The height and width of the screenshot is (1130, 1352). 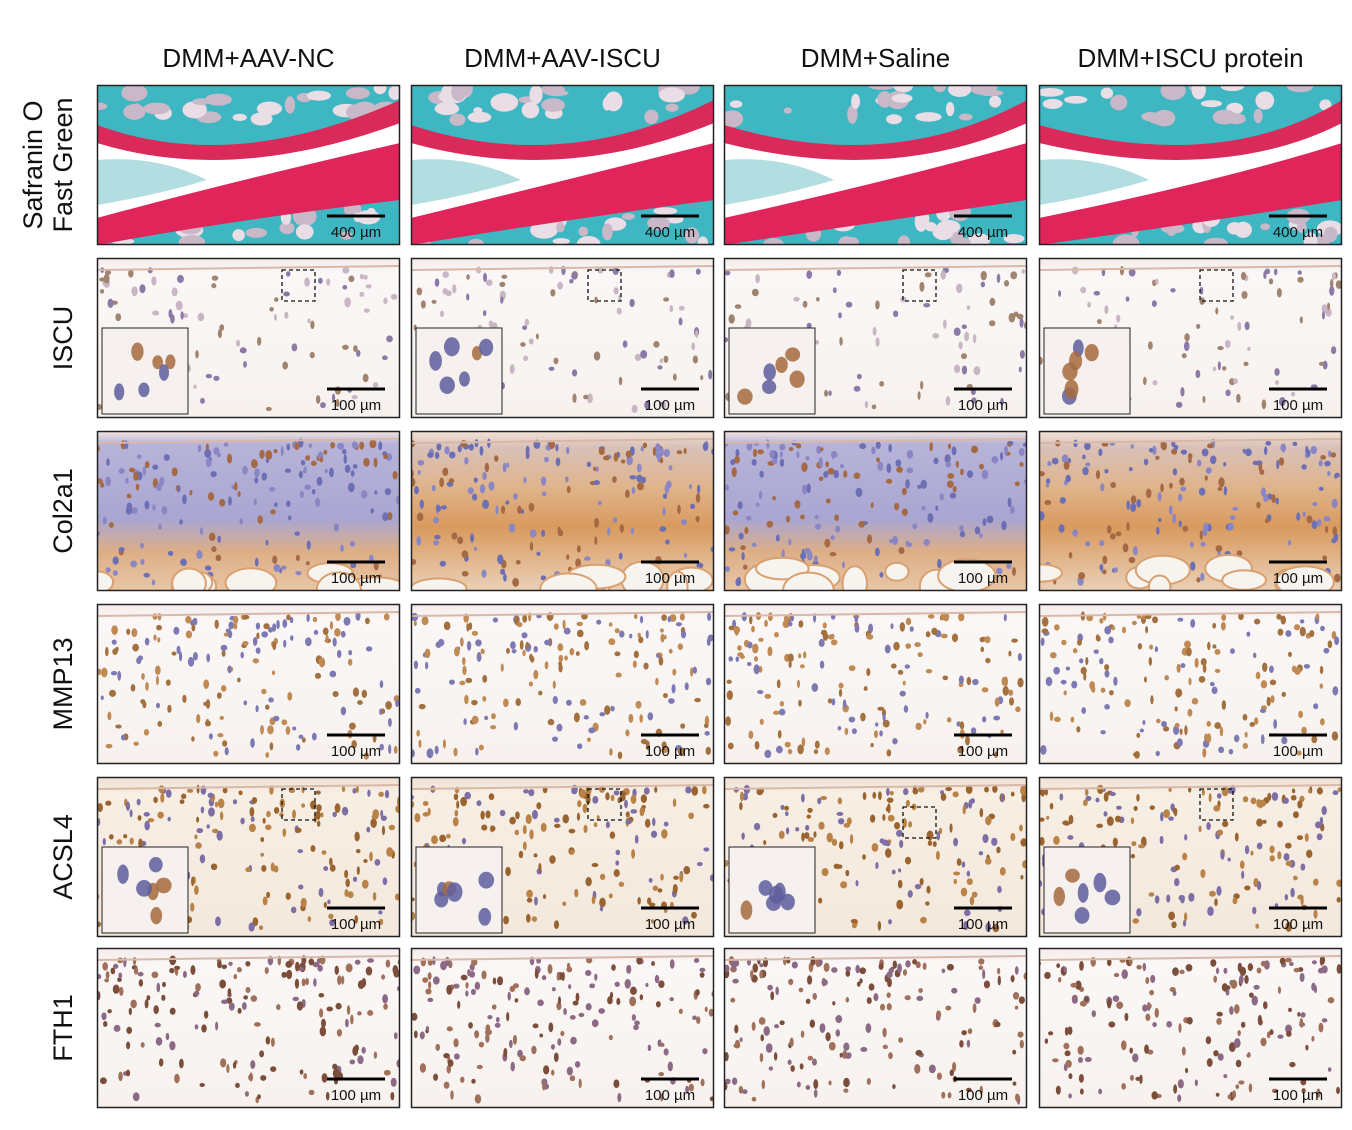 I want to click on scale-bar-label: 100 µm, so click(x=670, y=405).